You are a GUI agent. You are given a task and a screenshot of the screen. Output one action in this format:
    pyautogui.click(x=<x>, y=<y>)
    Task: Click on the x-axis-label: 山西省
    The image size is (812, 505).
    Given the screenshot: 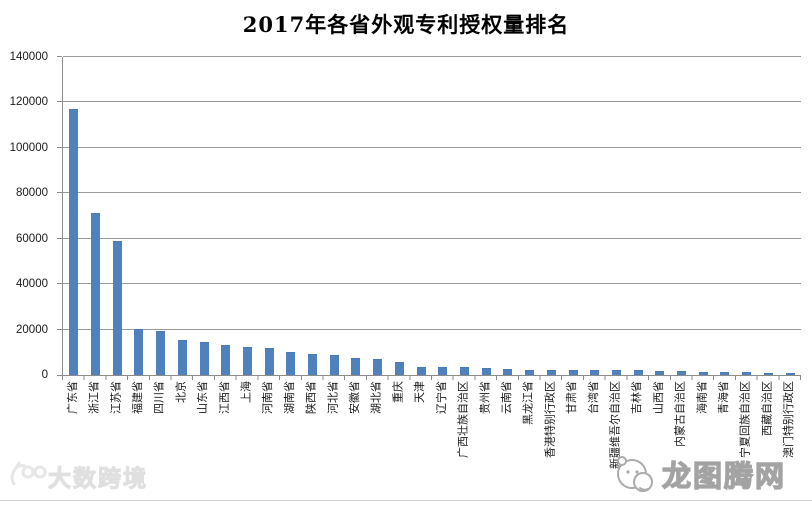 What is the action you would take?
    pyautogui.click(x=658, y=397)
    